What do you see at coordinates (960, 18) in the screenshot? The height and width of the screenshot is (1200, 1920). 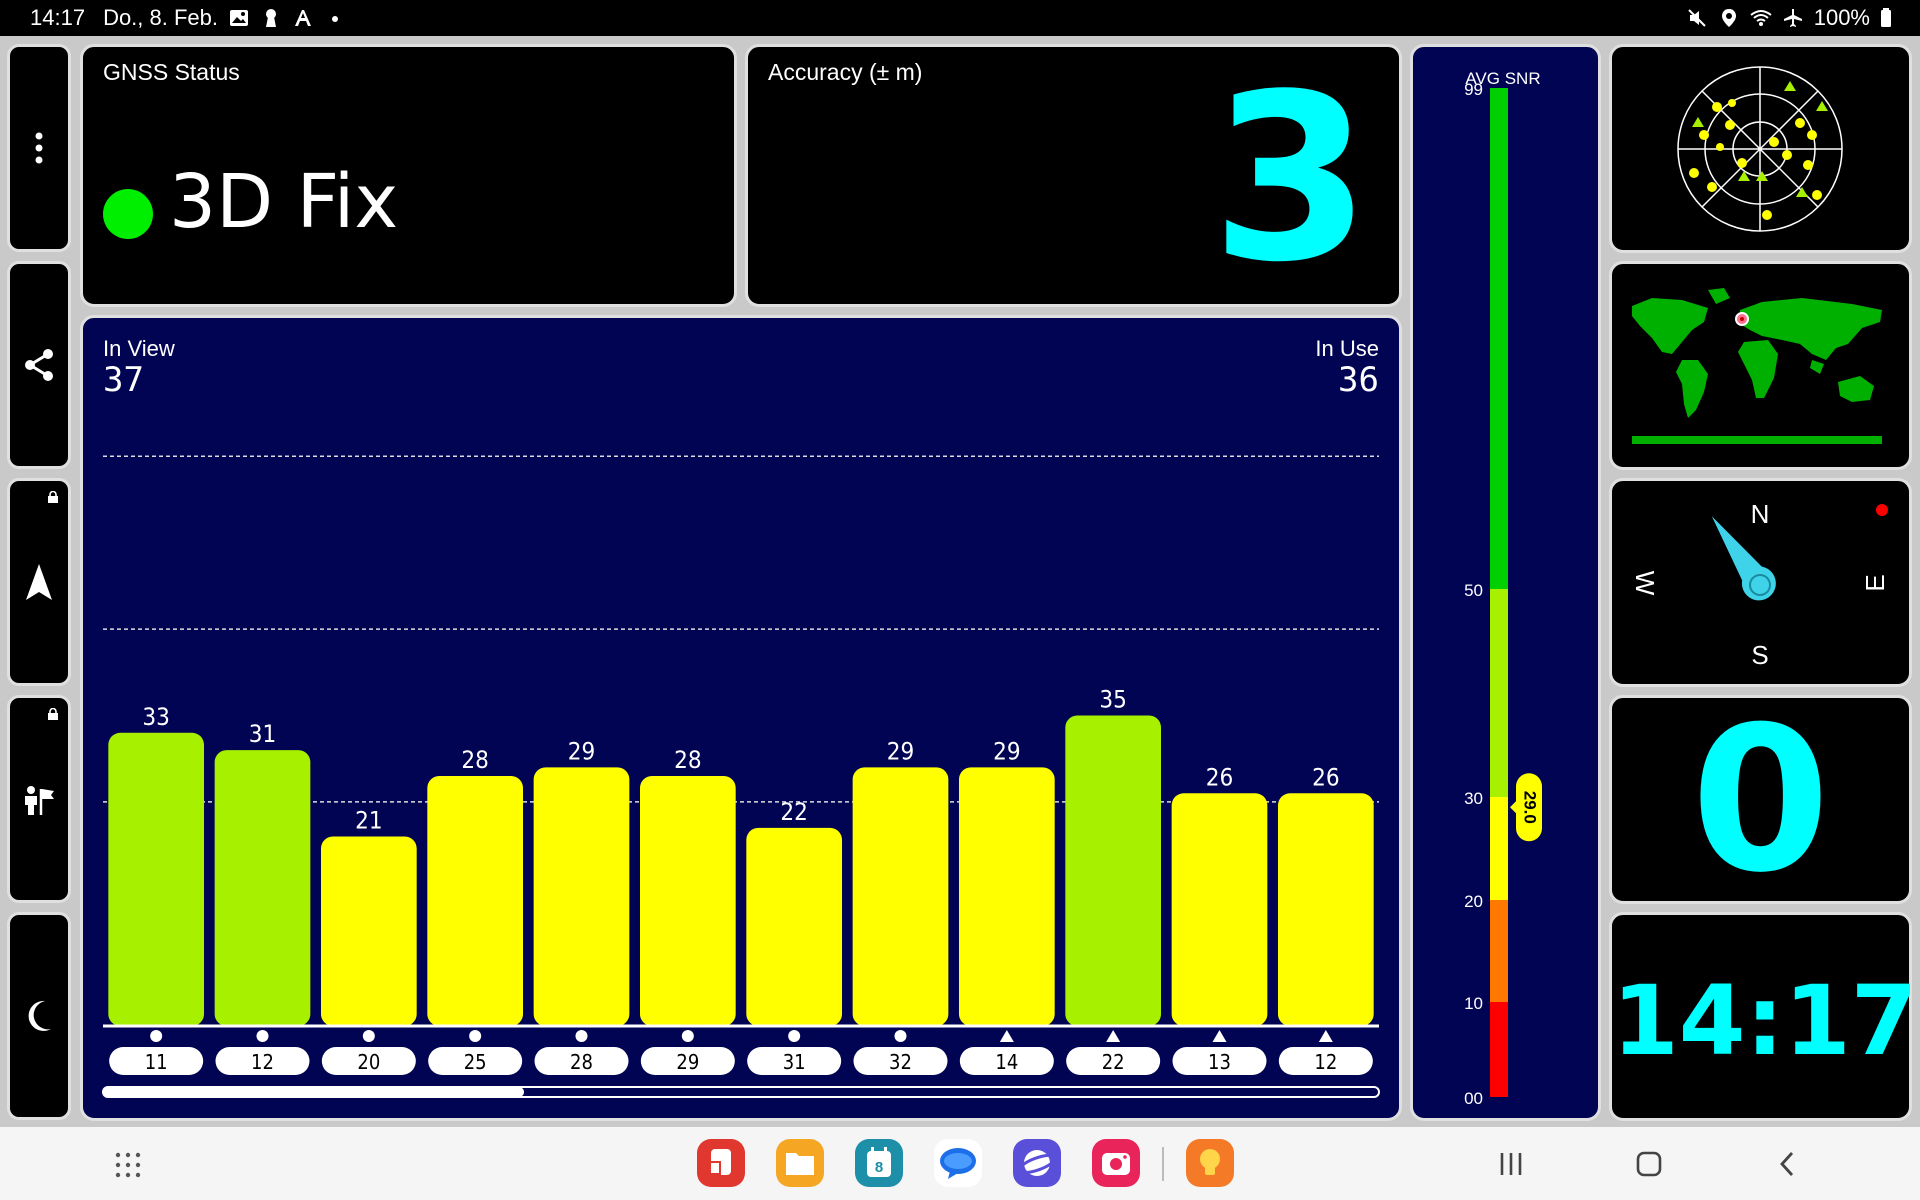 I see `status-bar: 14:17 Do., 8. Feb. 100%` at bounding box center [960, 18].